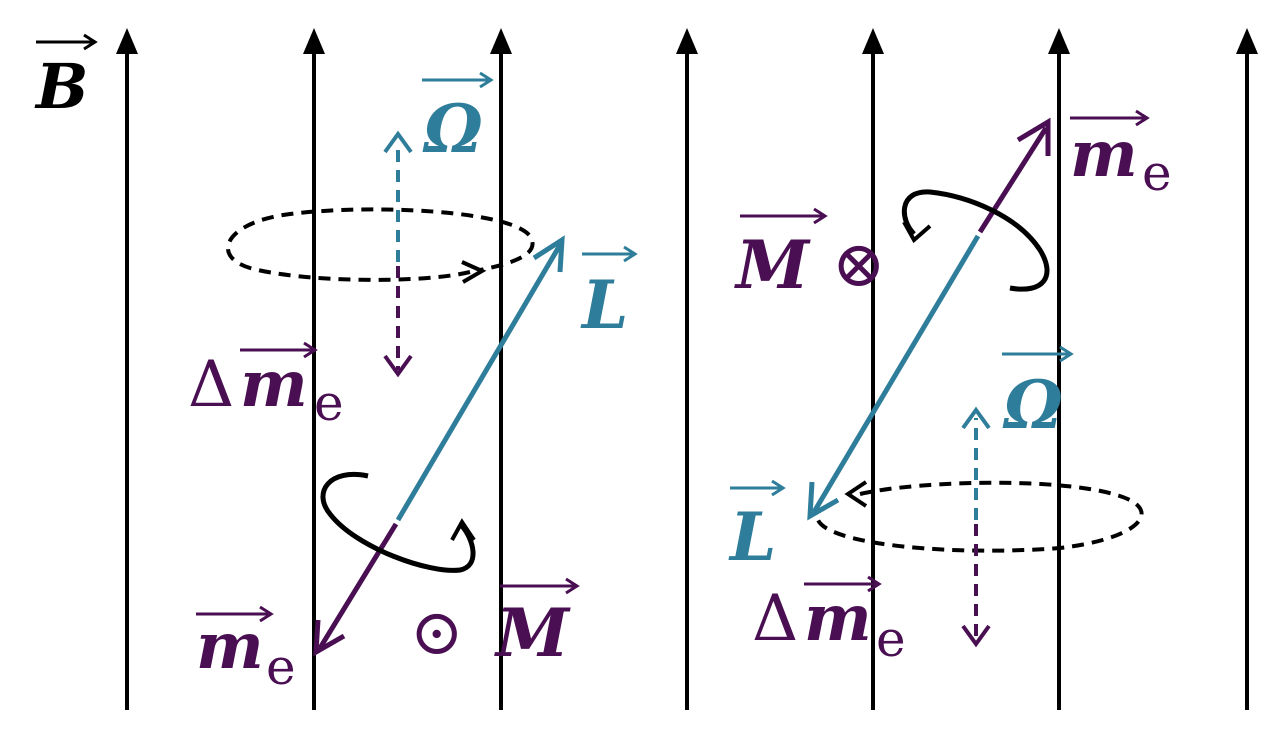 The height and width of the screenshot is (754, 1276). I want to click on right-L-text: L, so click(752, 537).